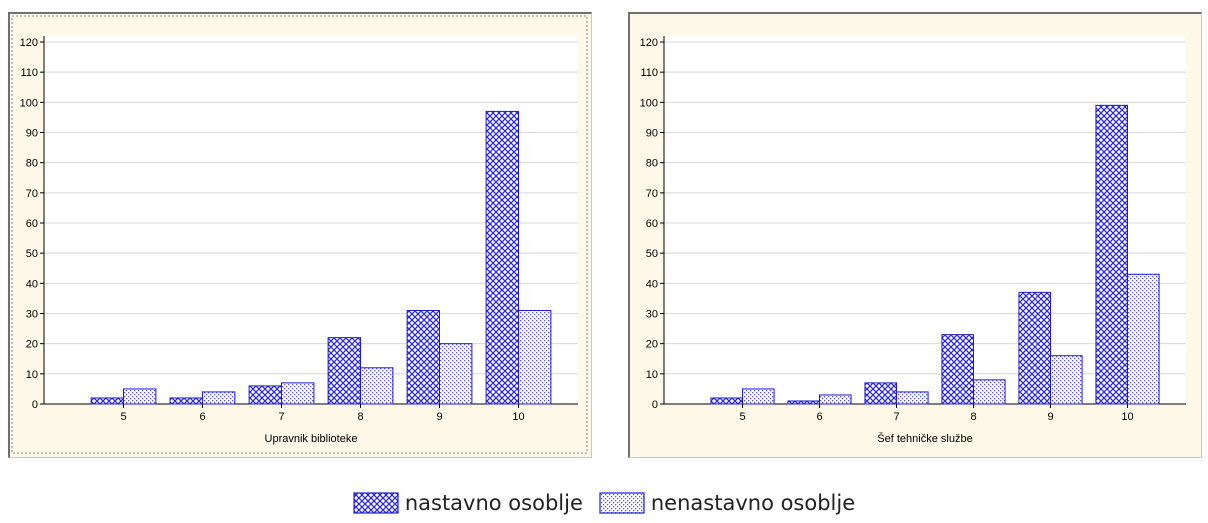 This screenshot has width=1208, height=523. Describe the element at coordinates (376, 503) in the screenshot. I see `legend-swatch-crosshatch` at that location.